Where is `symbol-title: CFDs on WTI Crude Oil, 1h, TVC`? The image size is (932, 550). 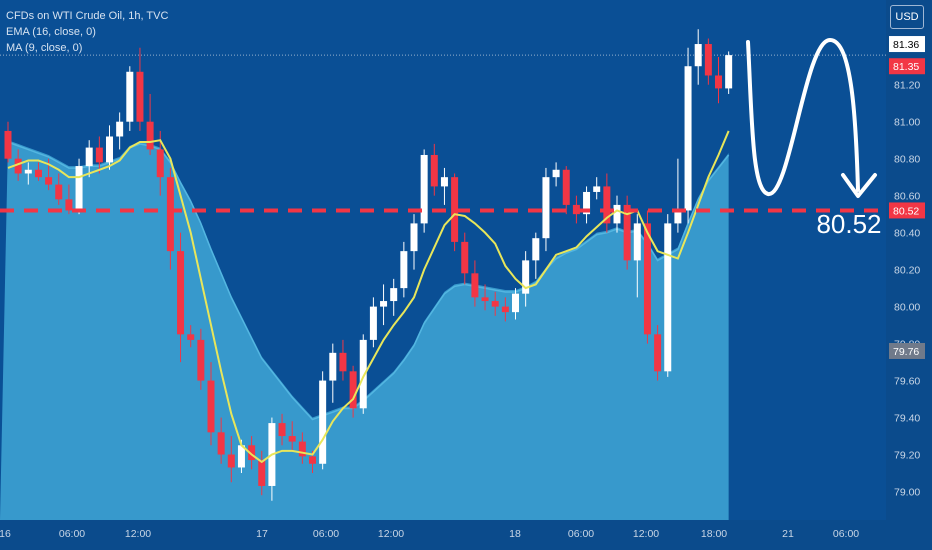
symbol-title: CFDs on WTI Crude Oil, 1h, TVC is located at coordinates (87, 16).